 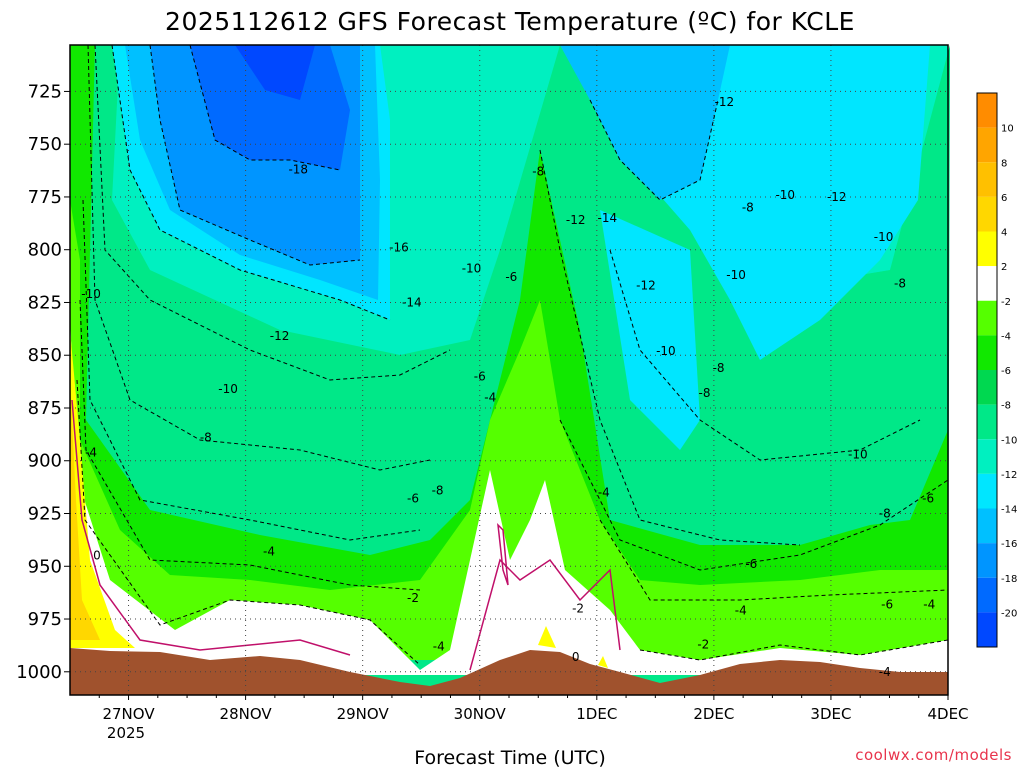 What do you see at coordinates (45, 144) in the screenshot?
I see `y-tick-label: 750` at bounding box center [45, 144].